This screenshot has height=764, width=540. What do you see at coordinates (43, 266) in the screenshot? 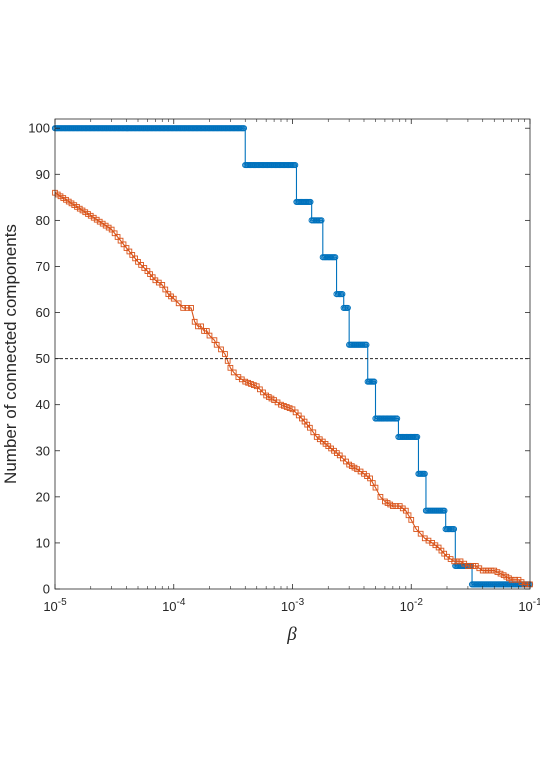
I see `y-tick-label: 70` at bounding box center [43, 266].